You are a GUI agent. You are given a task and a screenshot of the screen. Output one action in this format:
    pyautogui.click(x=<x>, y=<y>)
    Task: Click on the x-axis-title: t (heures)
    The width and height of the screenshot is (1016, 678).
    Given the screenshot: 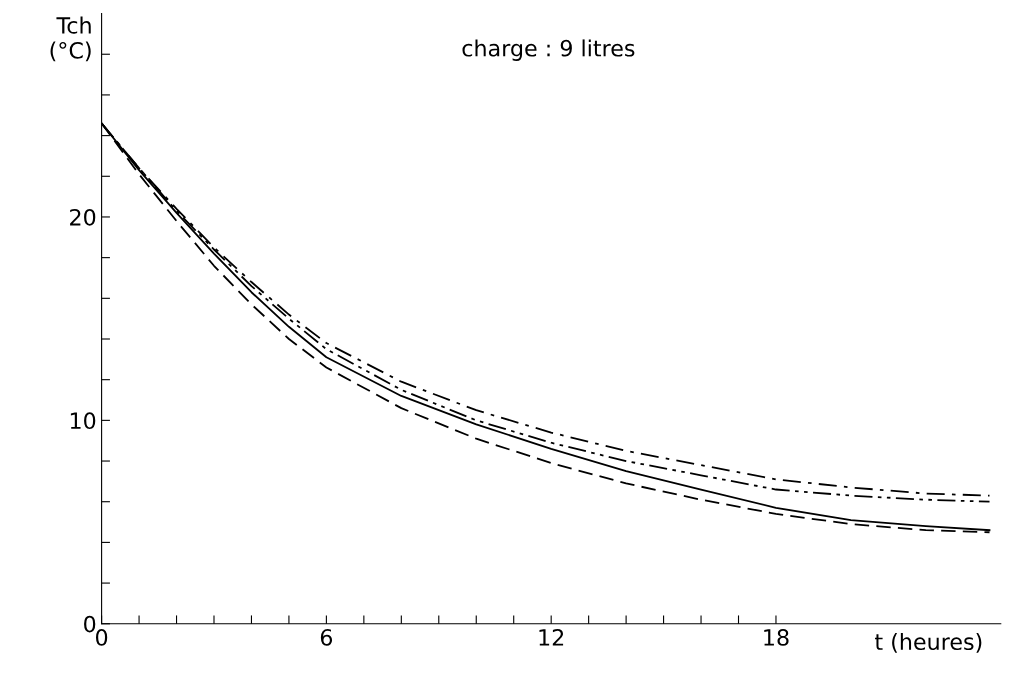 What is the action you would take?
    pyautogui.click(x=928, y=642)
    